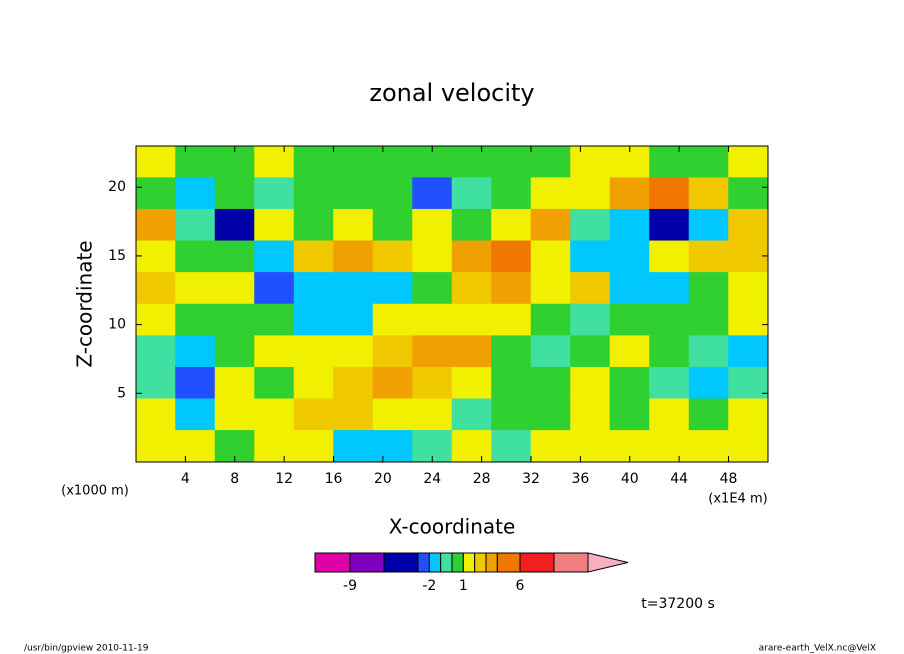 This screenshot has height=654, width=904. What do you see at coordinates (121, 393) in the screenshot?
I see `y-tick-label: 5` at bounding box center [121, 393].